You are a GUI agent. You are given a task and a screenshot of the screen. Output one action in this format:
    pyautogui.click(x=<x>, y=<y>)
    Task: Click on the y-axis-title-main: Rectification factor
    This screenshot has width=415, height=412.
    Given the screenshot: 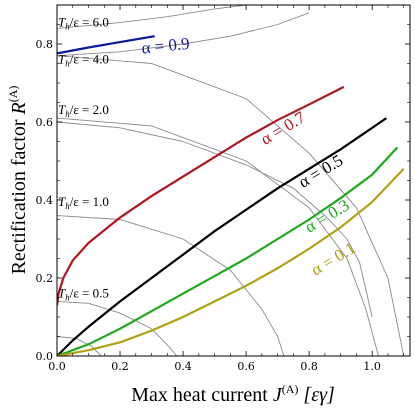 What is the action you would take?
    pyautogui.click(x=19, y=194)
    